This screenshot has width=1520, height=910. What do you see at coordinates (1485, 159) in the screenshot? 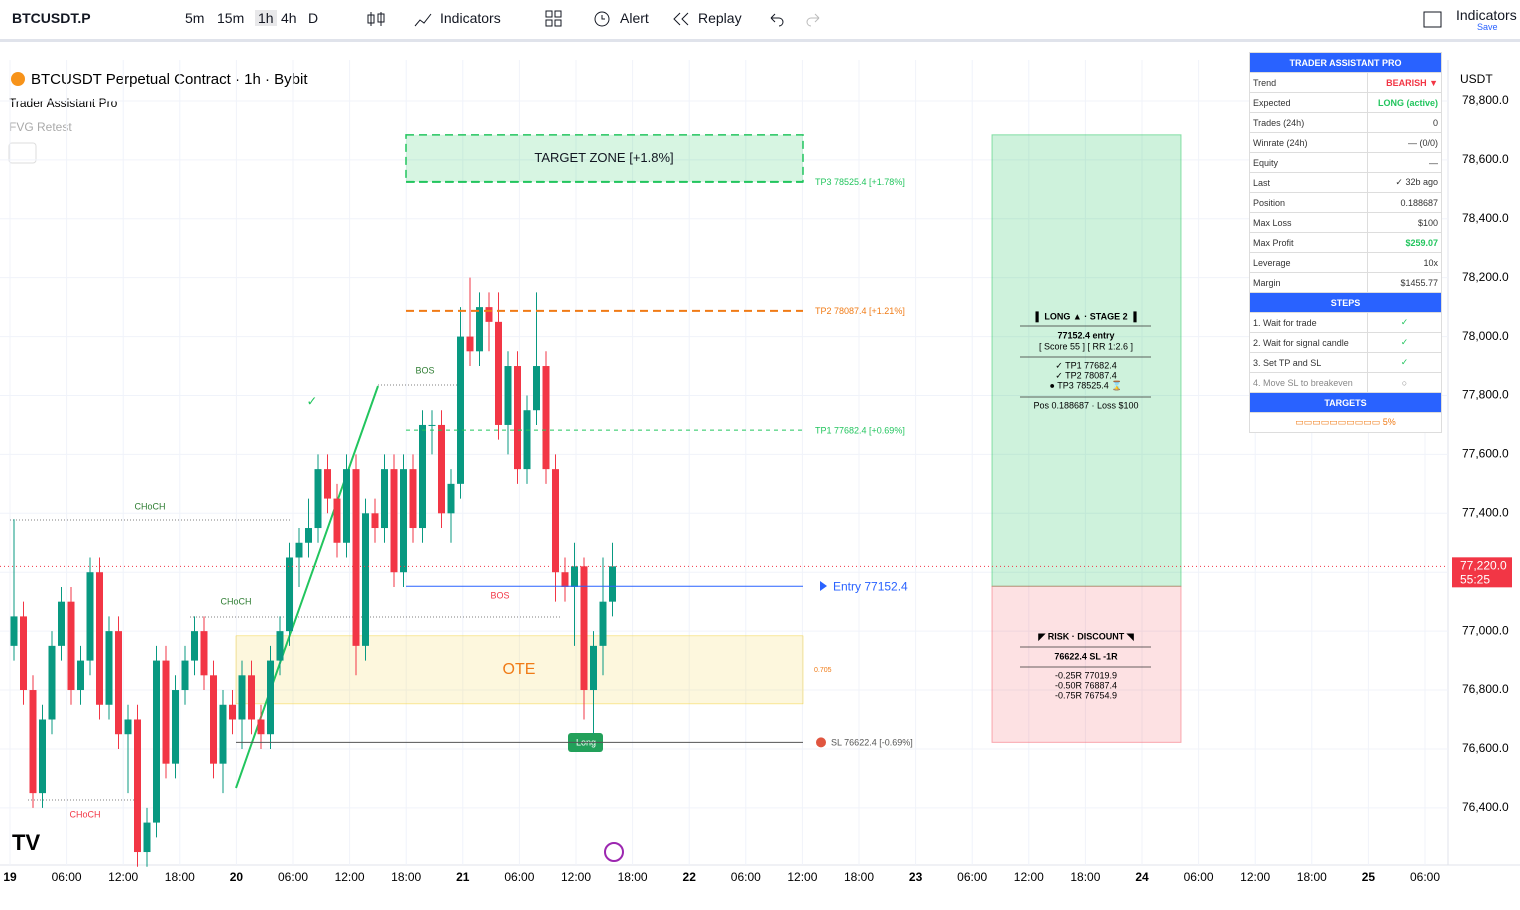
I see `y-tick-label: 78,600.0` at bounding box center [1485, 159].